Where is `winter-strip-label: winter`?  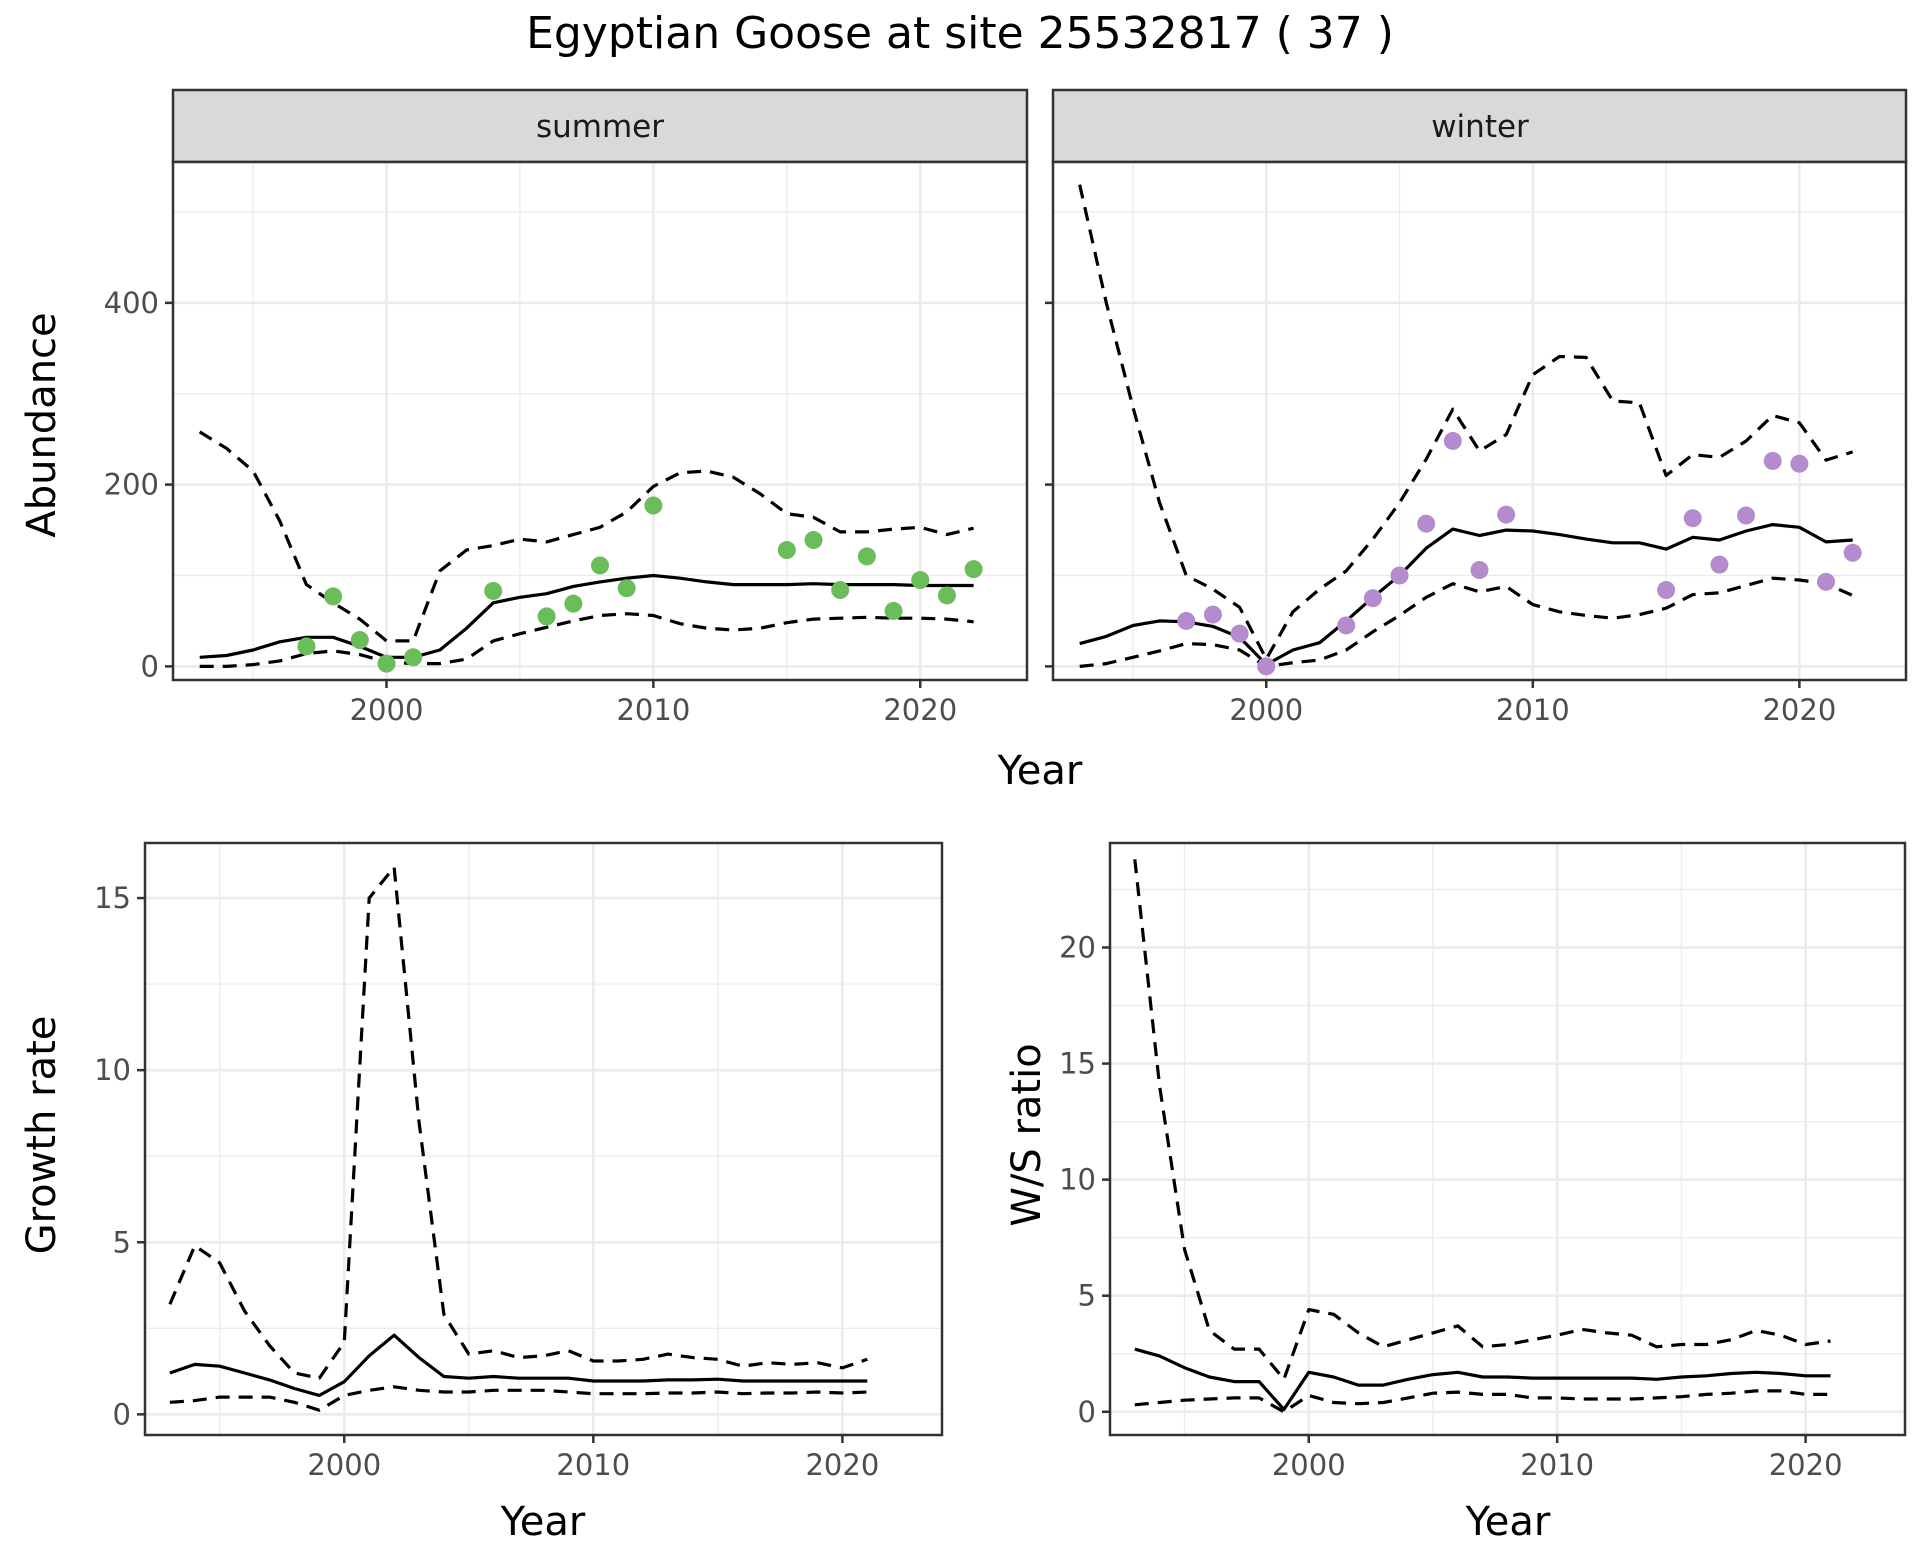 winter-strip-label: winter is located at coordinates (1480, 127).